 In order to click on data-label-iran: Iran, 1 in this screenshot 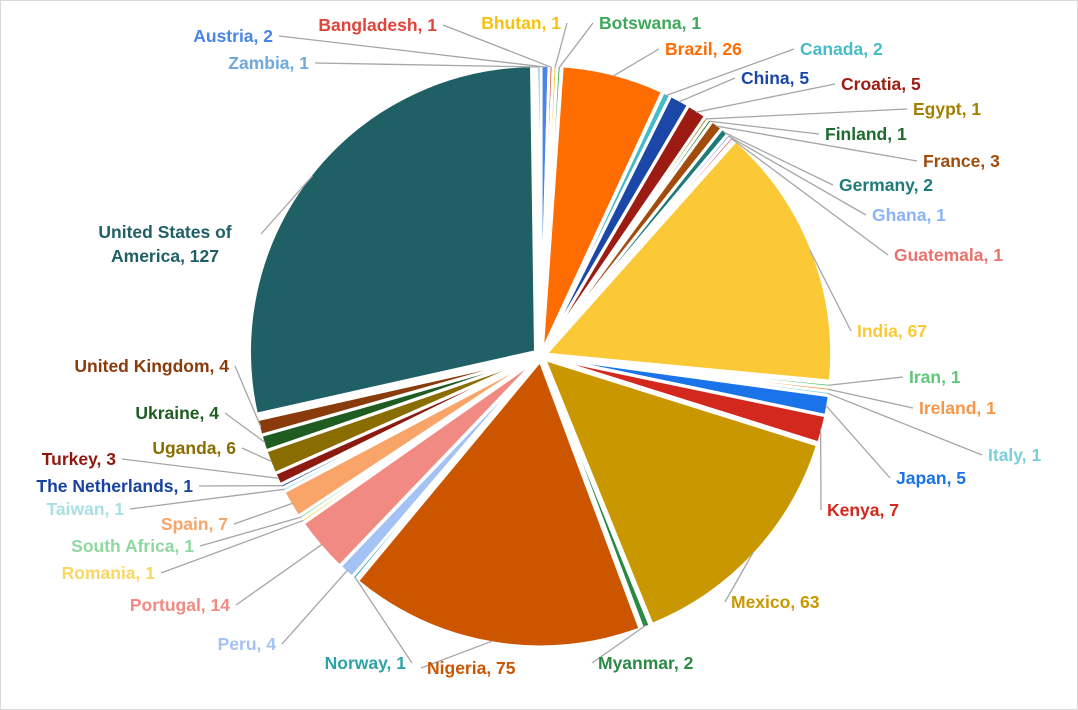, I will do `click(935, 377)`.